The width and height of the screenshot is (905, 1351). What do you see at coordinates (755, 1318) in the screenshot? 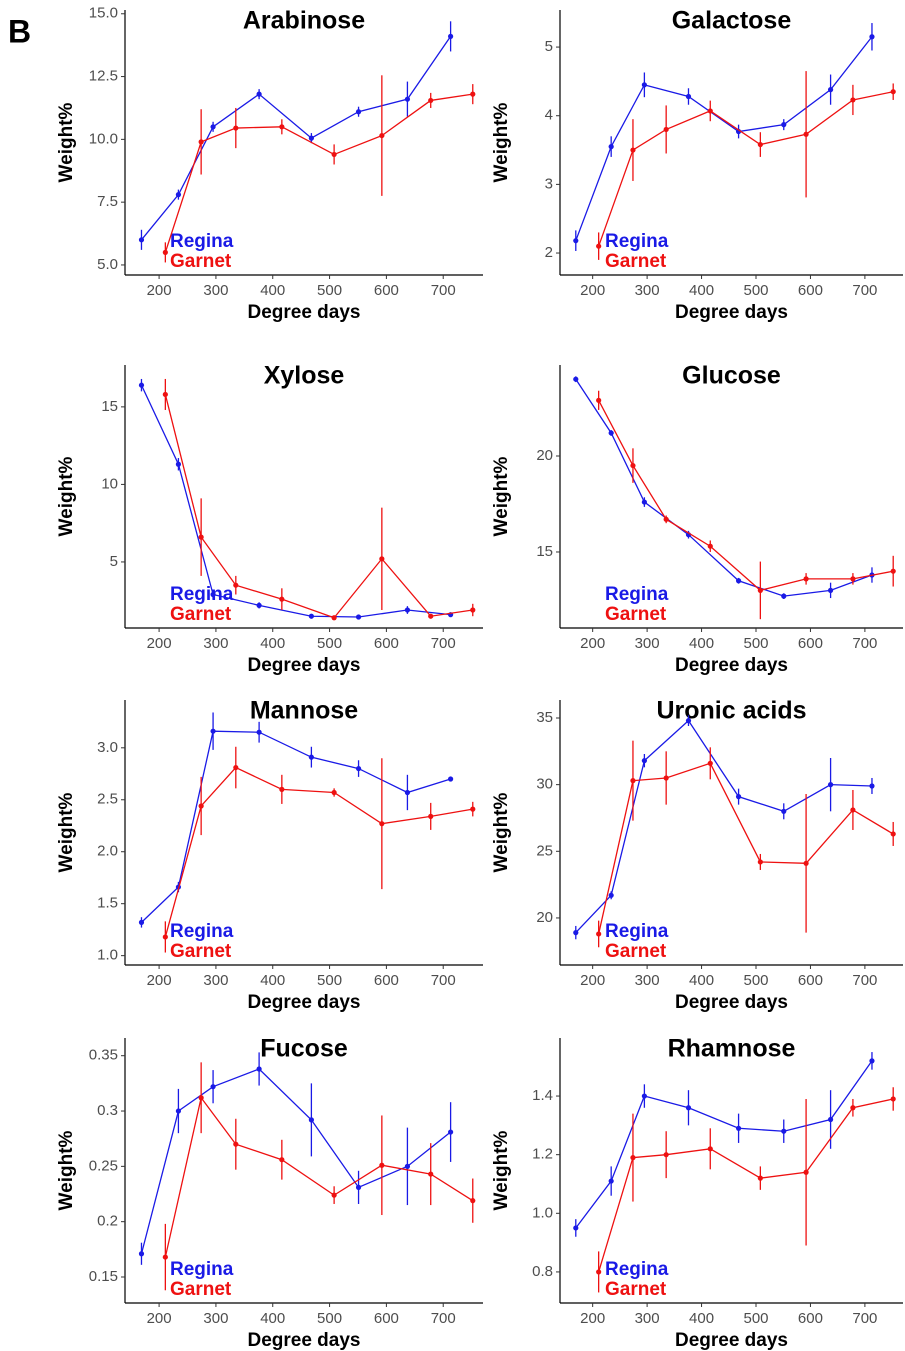
I see `x-tick-label: 500` at bounding box center [755, 1318].